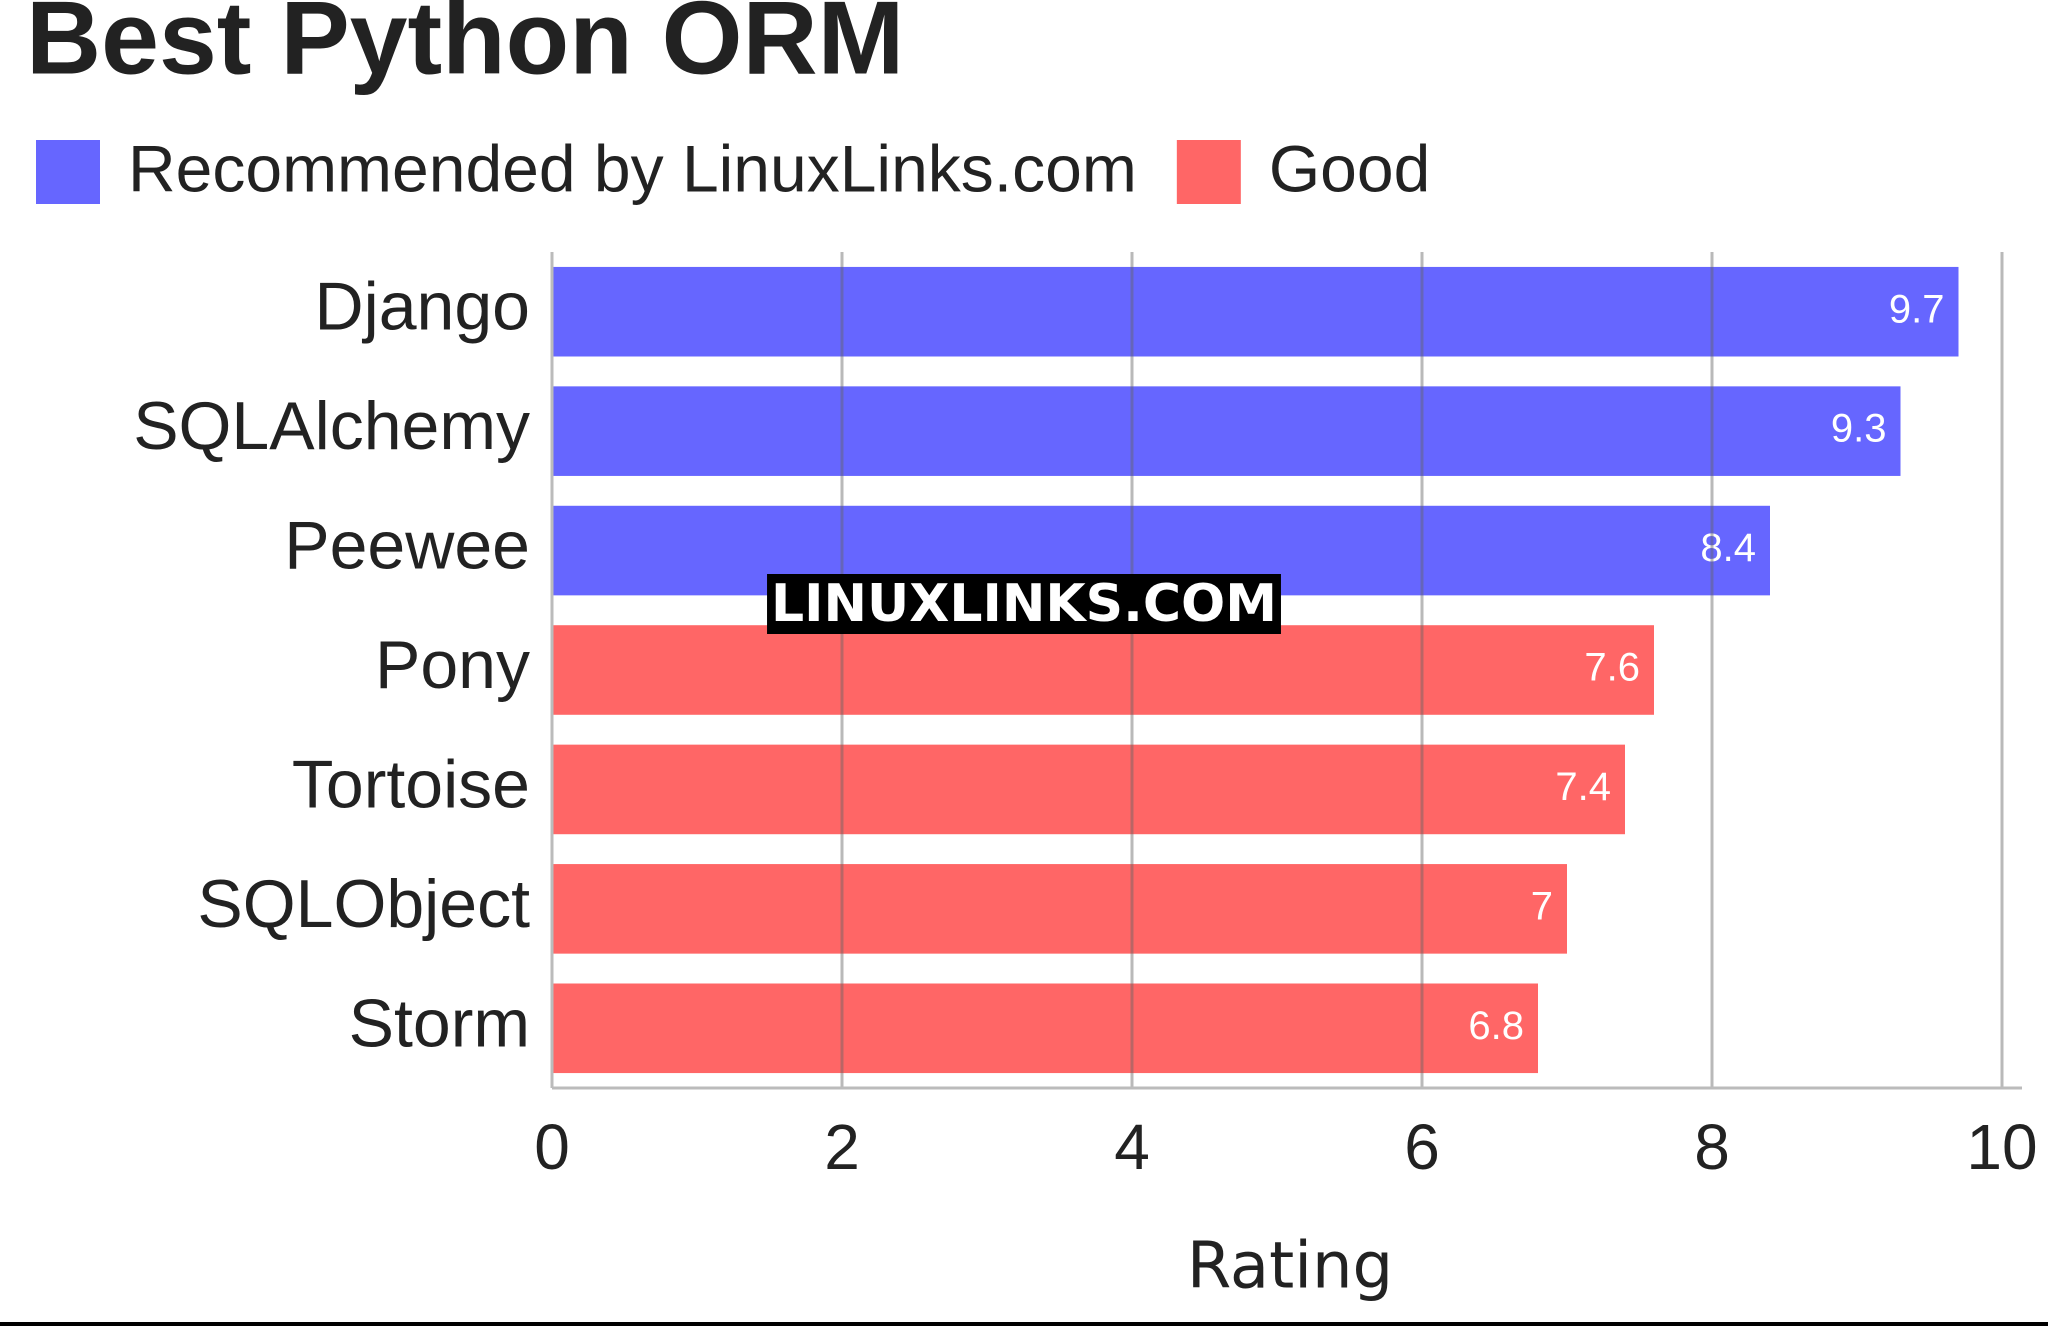 Image resolution: width=2048 pixels, height=1327 pixels. Describe the element at coordinates (1132, 1147) in the screenshot. I see `x-tick-label: 4` at that location.